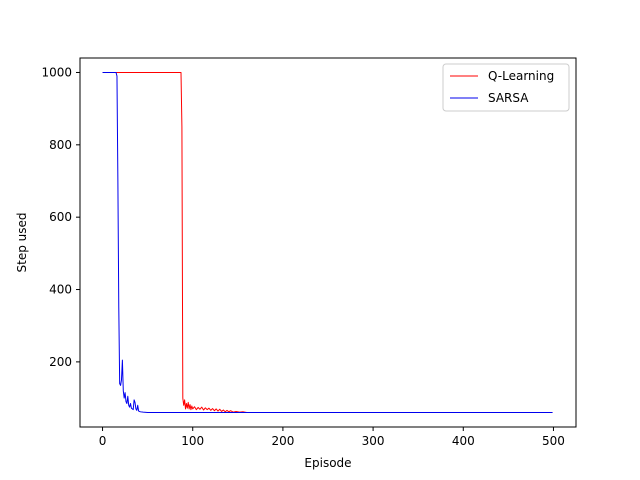  I want to click on y-tick-label: 600, so click(60, 217).